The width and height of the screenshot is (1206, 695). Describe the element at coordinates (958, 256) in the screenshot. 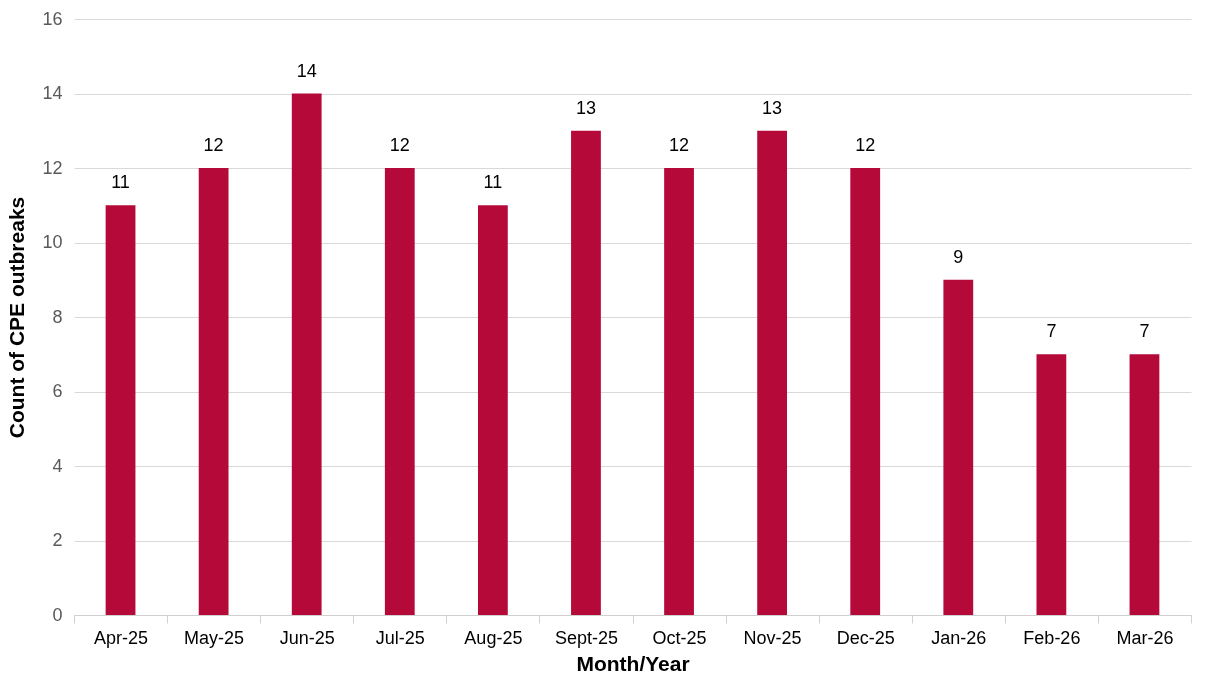

I see `data-label: 9` at that location.